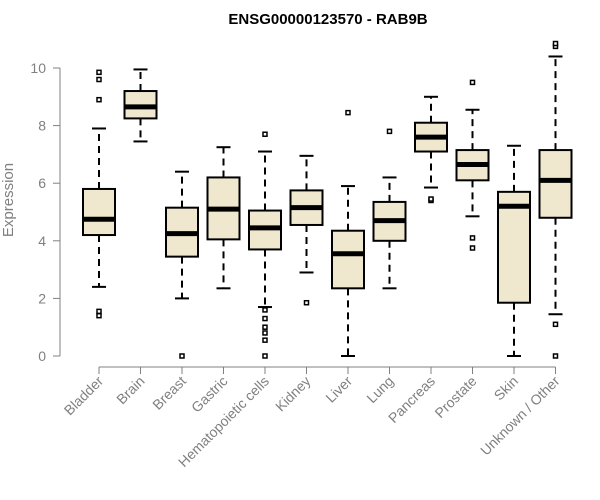 The image size is (600, 500). Describe the element at coordinates (293, 394) in the screenshot. I see `x-tick-label: Kidney` at that location.